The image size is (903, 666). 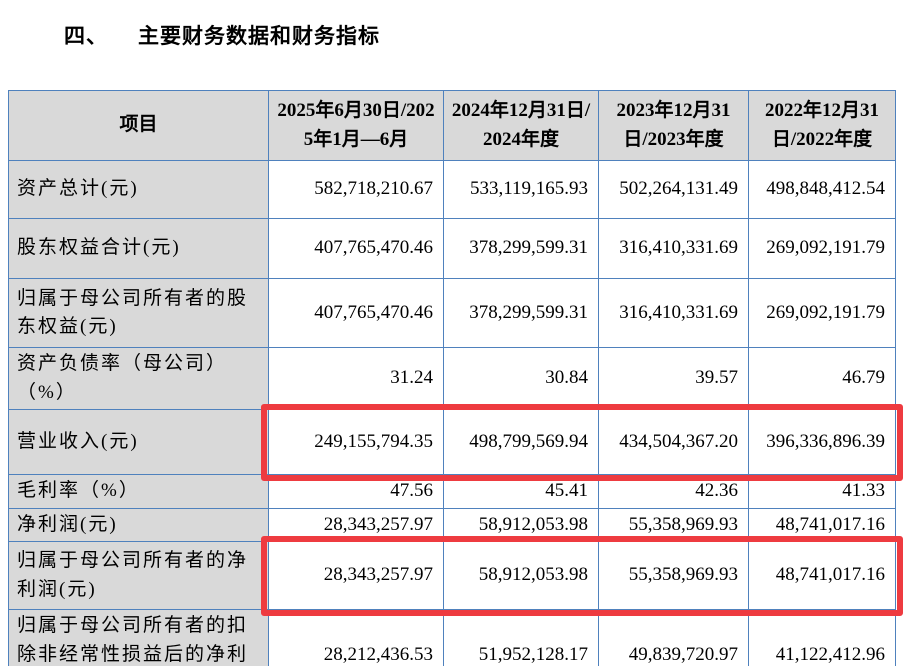 What do you see at coordinates (356, 442) in the screenshot?
I see `value-cell: 249,155,794.35` at bounding box center [356, 442].